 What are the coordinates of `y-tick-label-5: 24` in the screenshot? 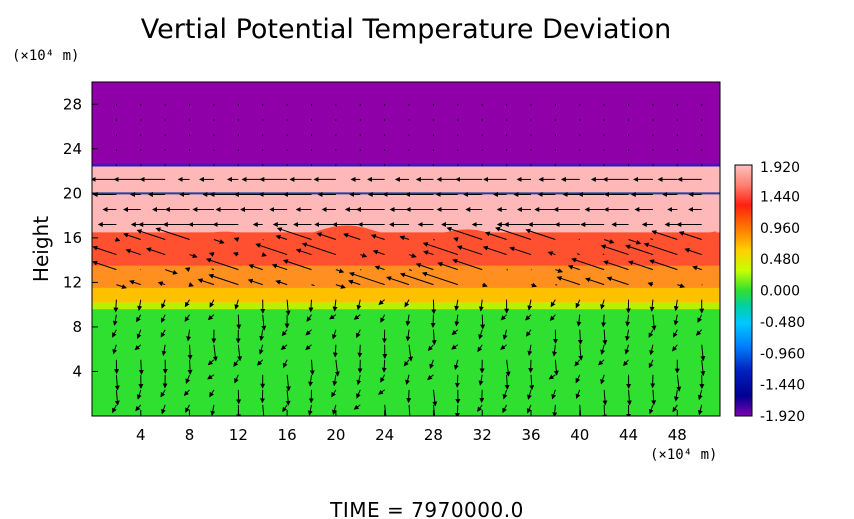 It's located at (72, 149).